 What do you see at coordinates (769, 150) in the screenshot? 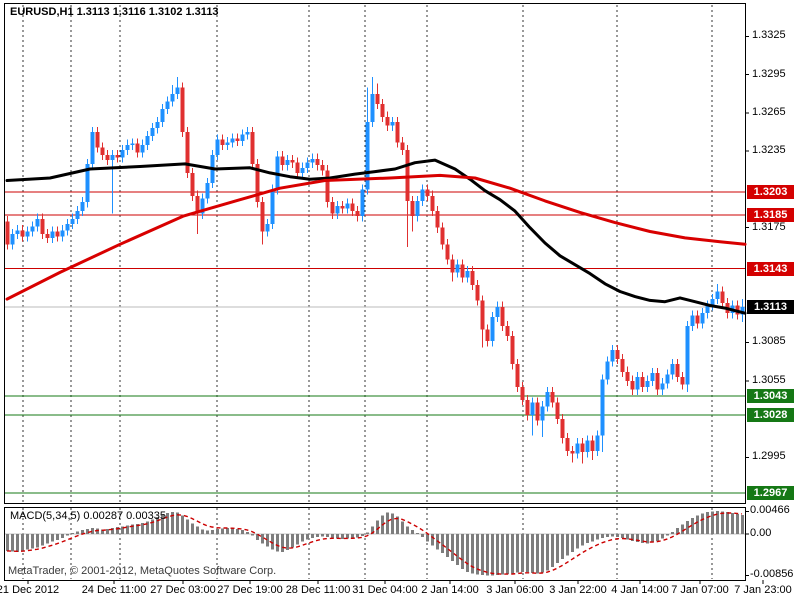
I see `price-axis-label: 1.3235` at bounding box center [769, 150].